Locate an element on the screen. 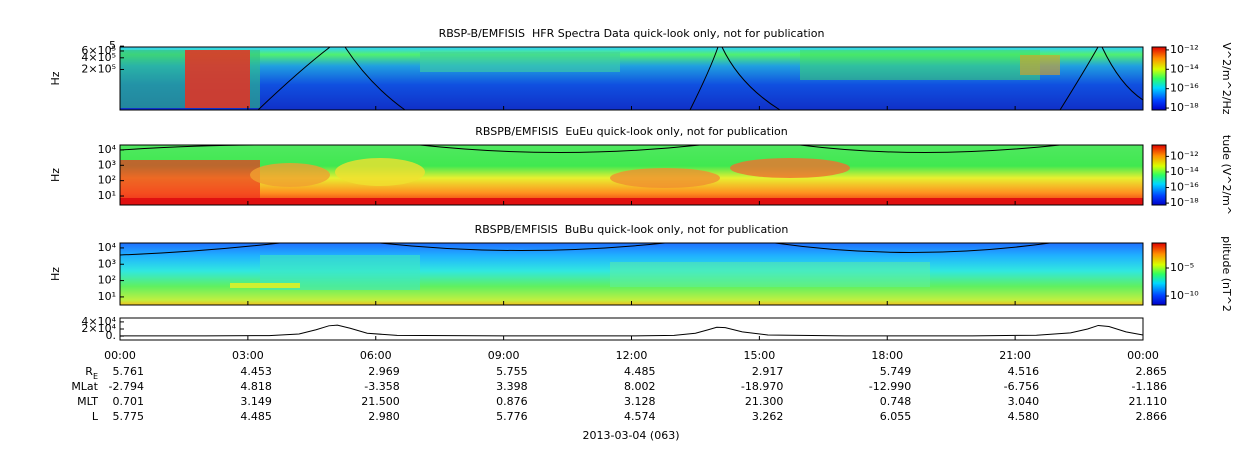  ephemeris-value: 2.969 is located at coordinates (384, 371).